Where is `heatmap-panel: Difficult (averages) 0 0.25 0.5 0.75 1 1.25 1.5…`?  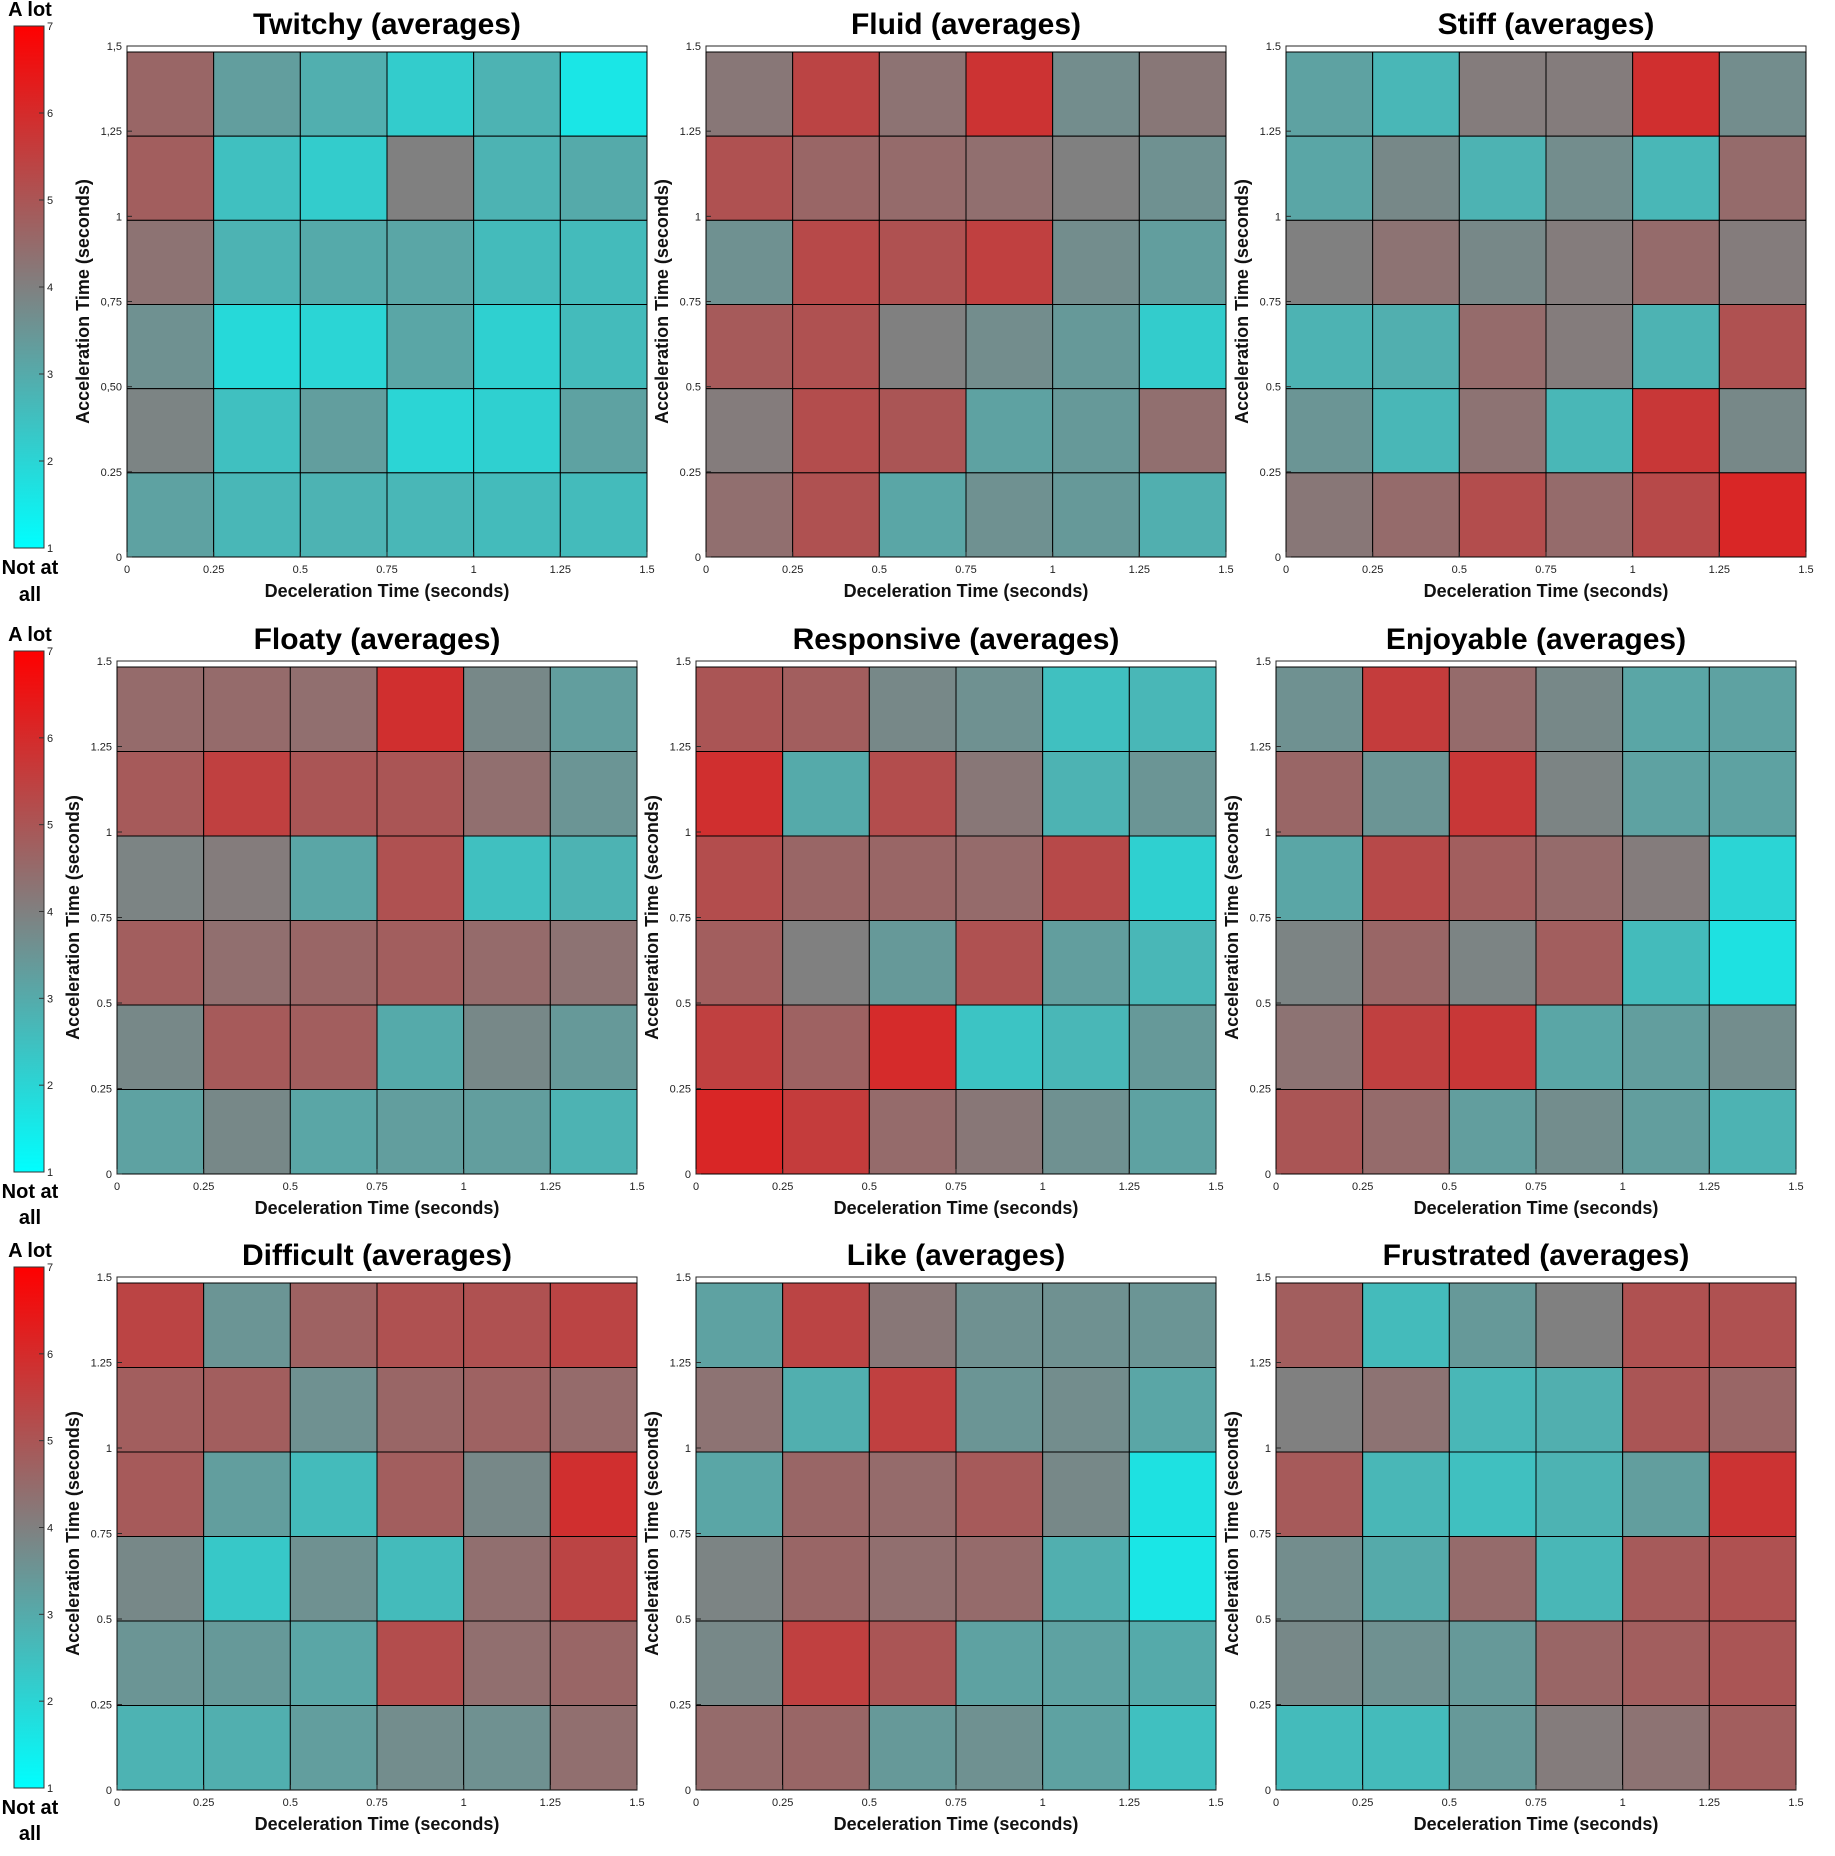
heatmap-panel: Difficult (averages) 0 0.25 0.5 0.75 1 1.25 1.5… is located at coordinates (354, 1536).